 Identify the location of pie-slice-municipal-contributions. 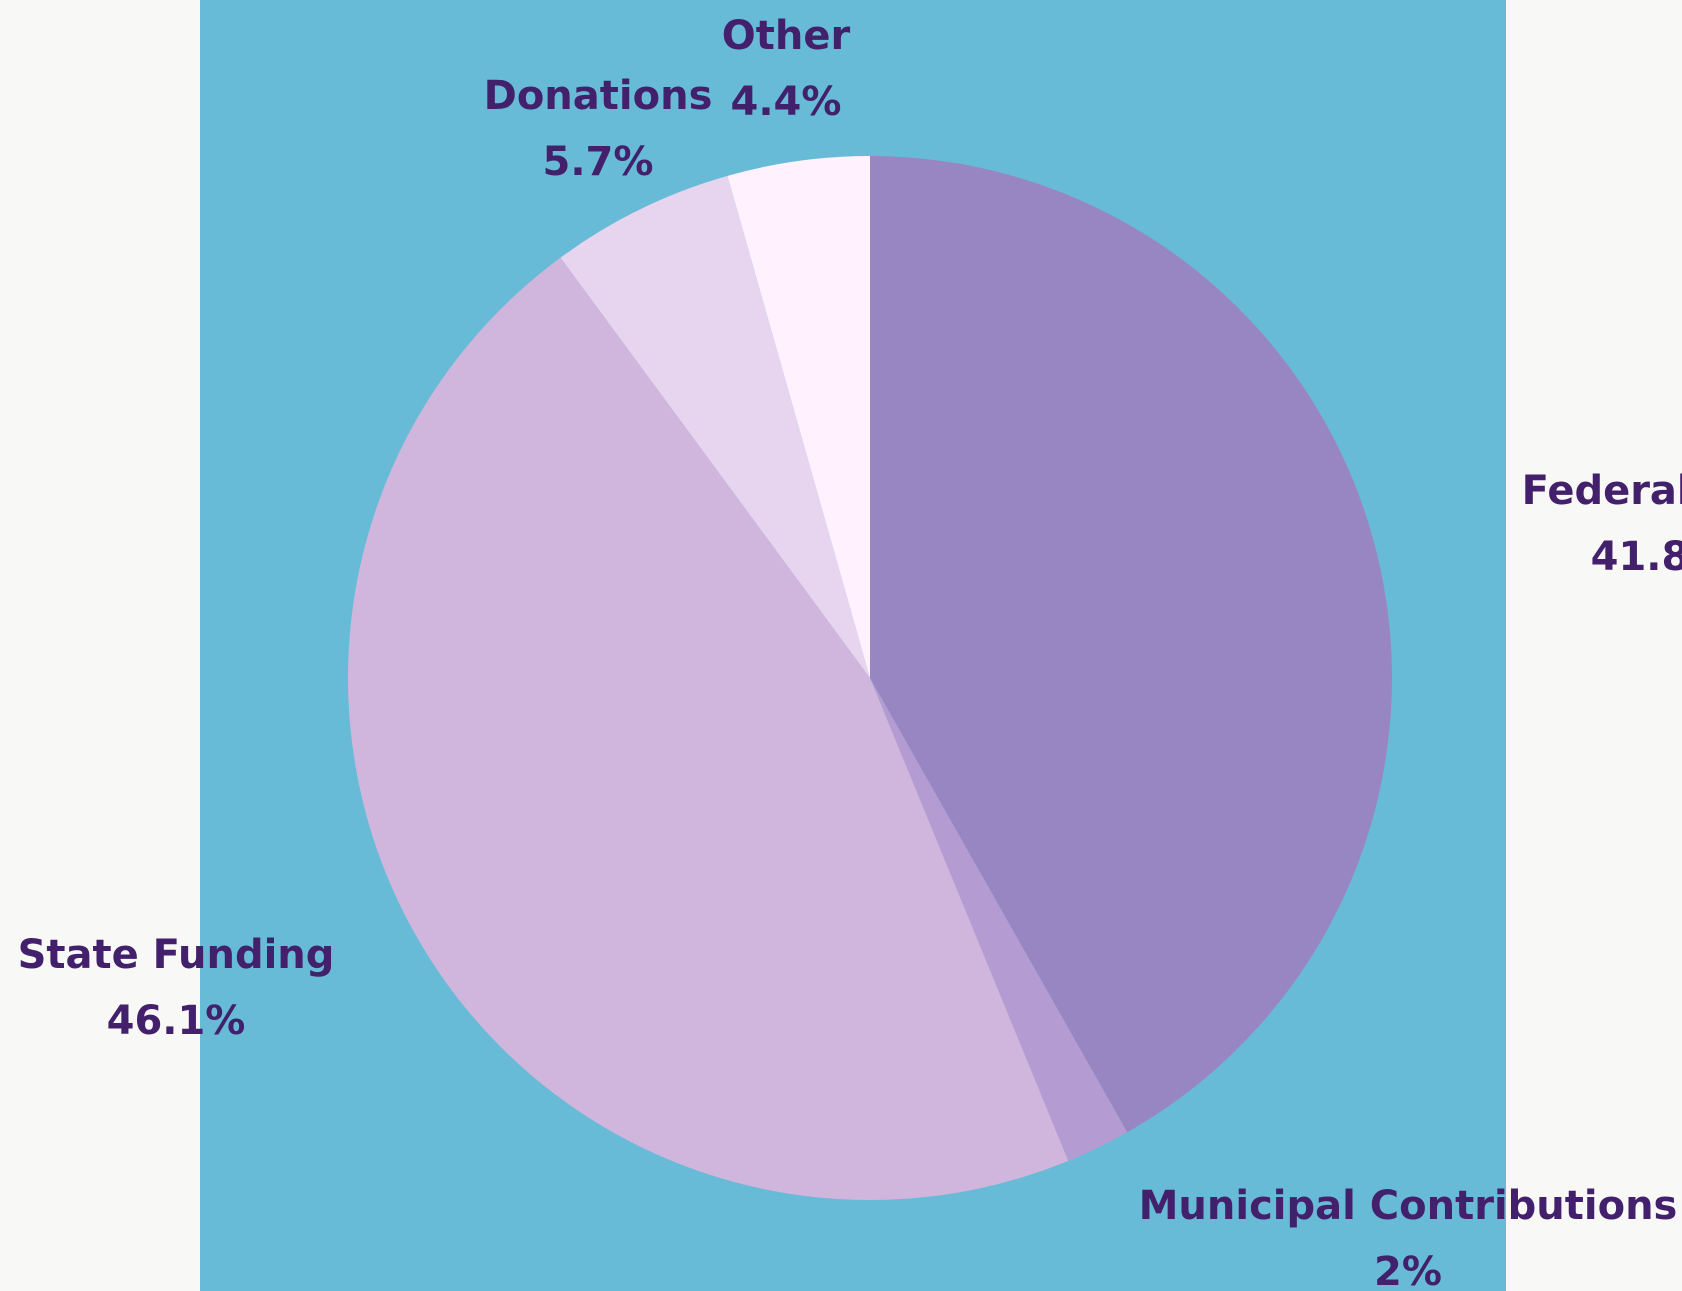
(999, 919).